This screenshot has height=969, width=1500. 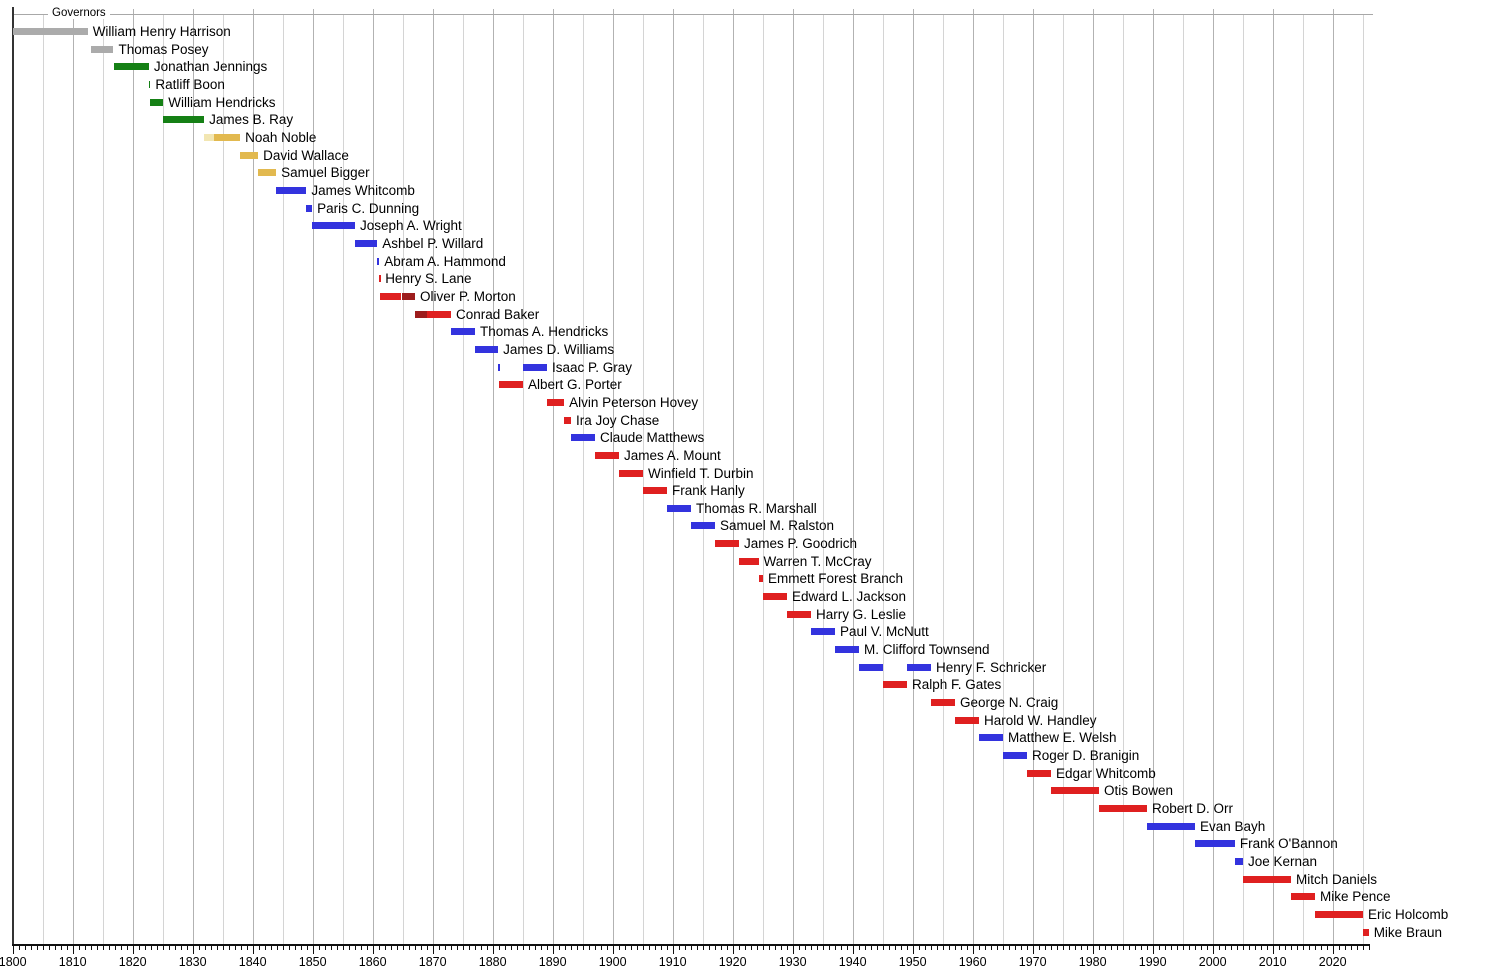 What do you see at coordinates (1123, 479) in the screenshot?
I see `gridline-1985` at bounding box center [1123, 479].